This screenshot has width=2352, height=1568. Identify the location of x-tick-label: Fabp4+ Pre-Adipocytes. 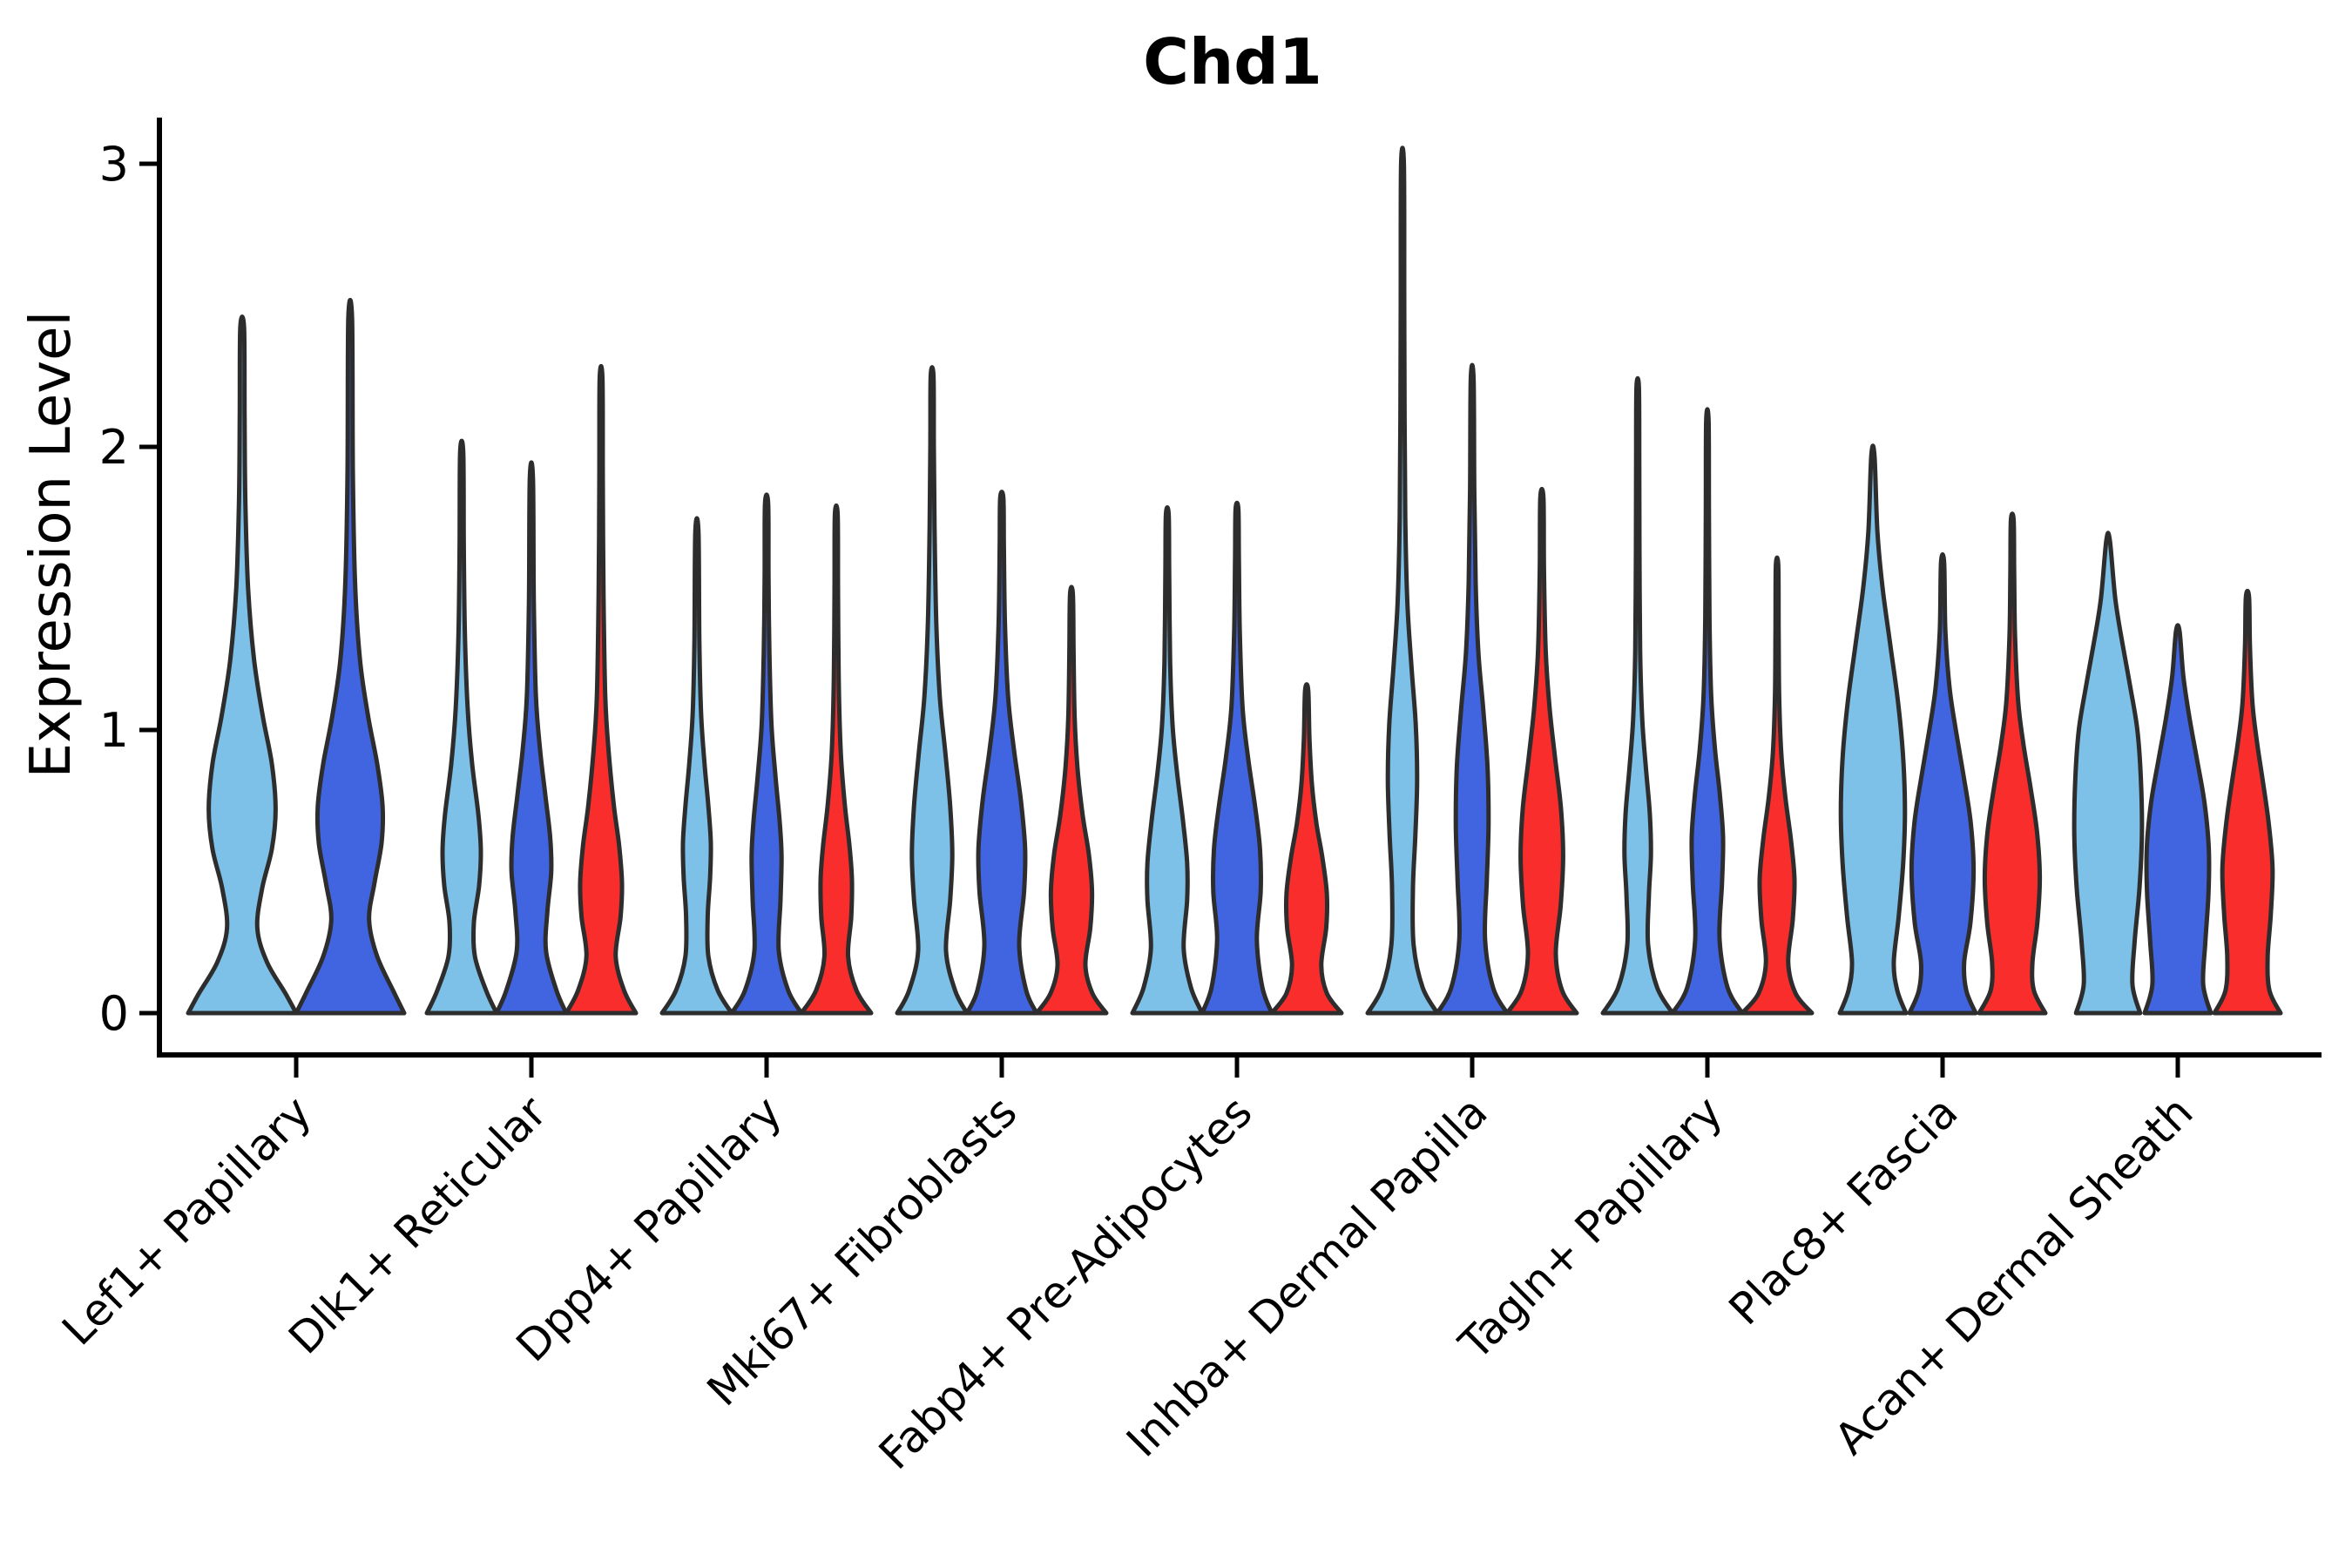
(1065, 1282).